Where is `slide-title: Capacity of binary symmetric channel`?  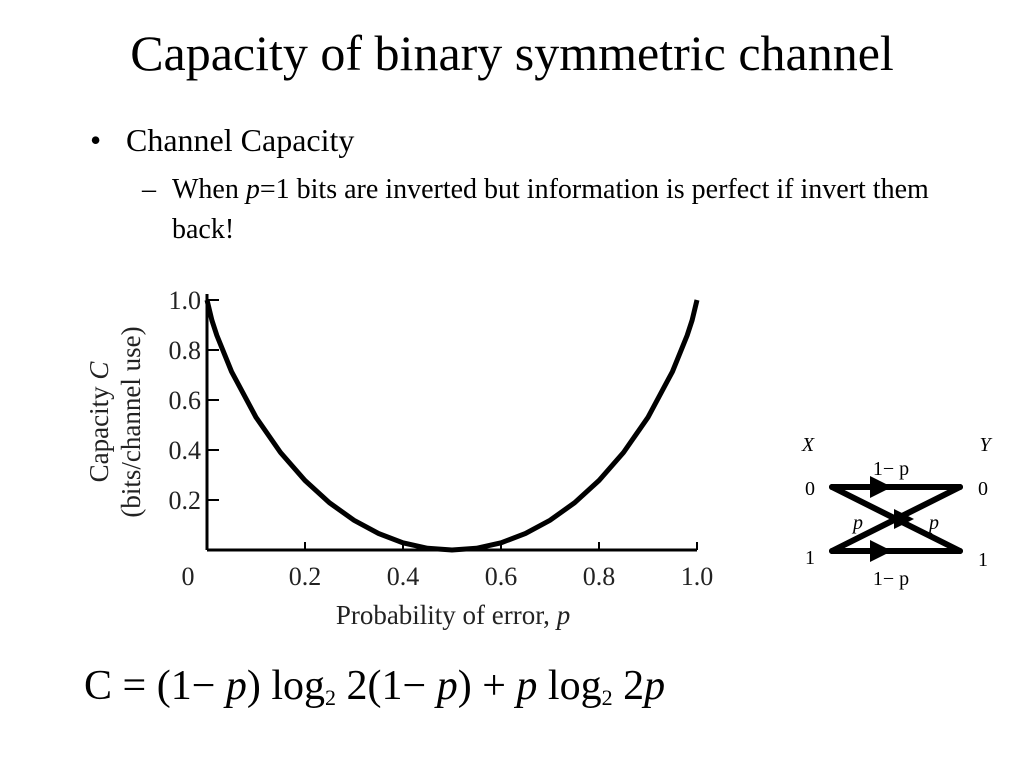 slide-title: Capacity of binary symmetric channel is located at coordinates (512, 53).